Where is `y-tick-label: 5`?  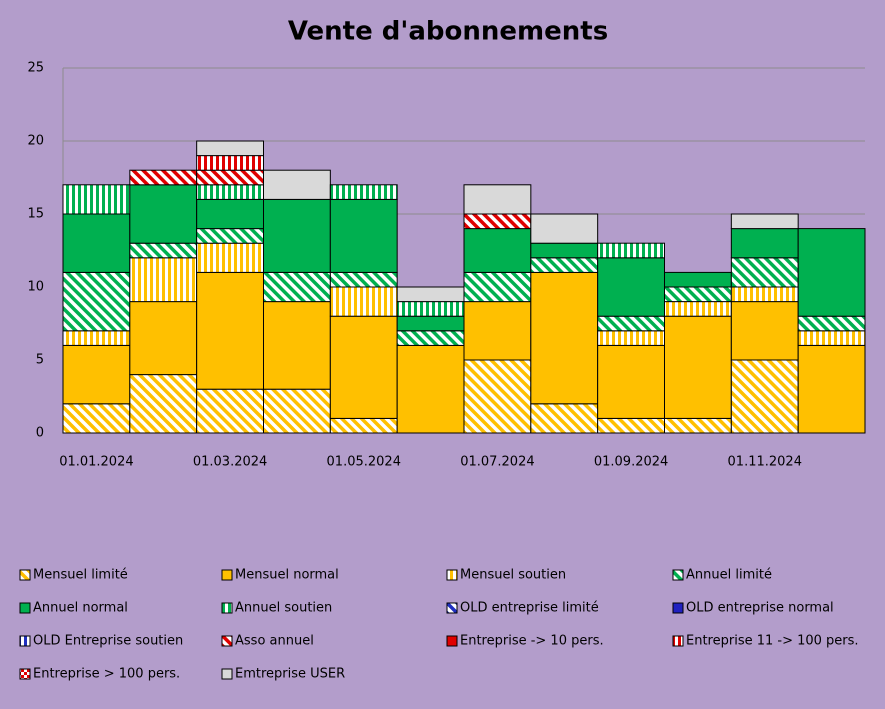
y-tick-label: 5 is located at coordinates (40, 360).